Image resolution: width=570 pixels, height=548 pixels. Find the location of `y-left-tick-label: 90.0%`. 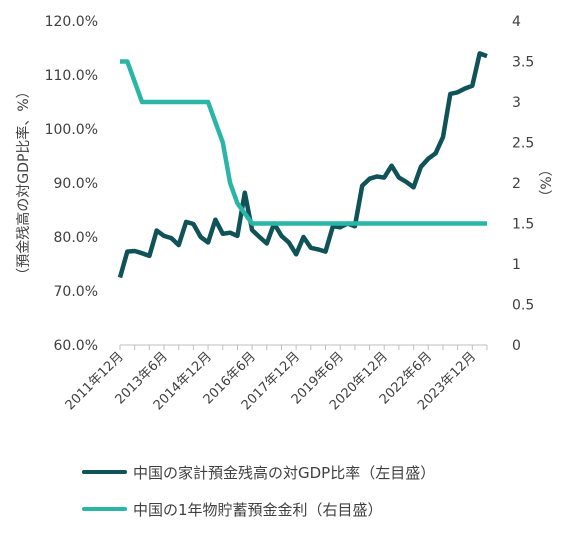

y-left-tick-label: 90.0% is located at coordinates (76, 184).